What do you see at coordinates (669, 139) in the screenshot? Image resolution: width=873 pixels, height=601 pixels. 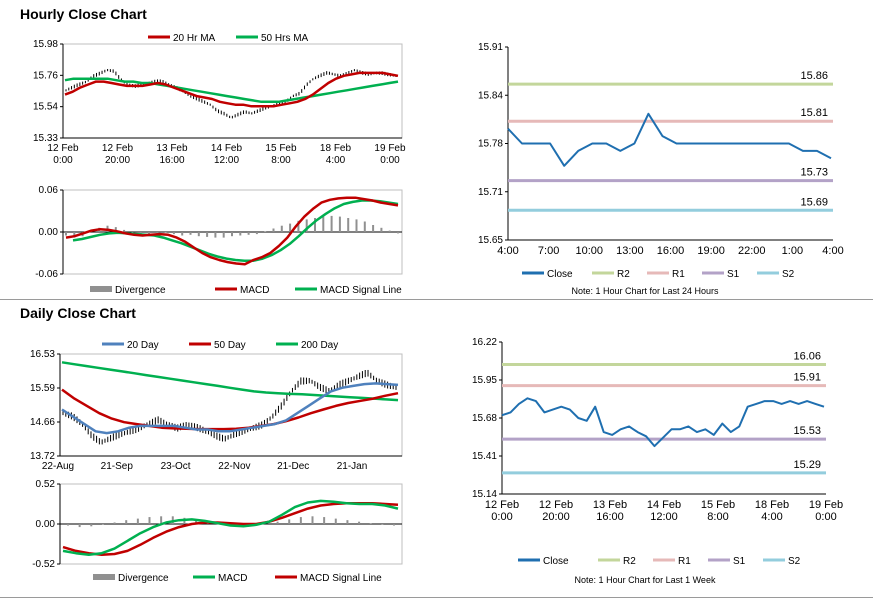 I see `hourly-levels-close-line` at bounding box center [669, 139].